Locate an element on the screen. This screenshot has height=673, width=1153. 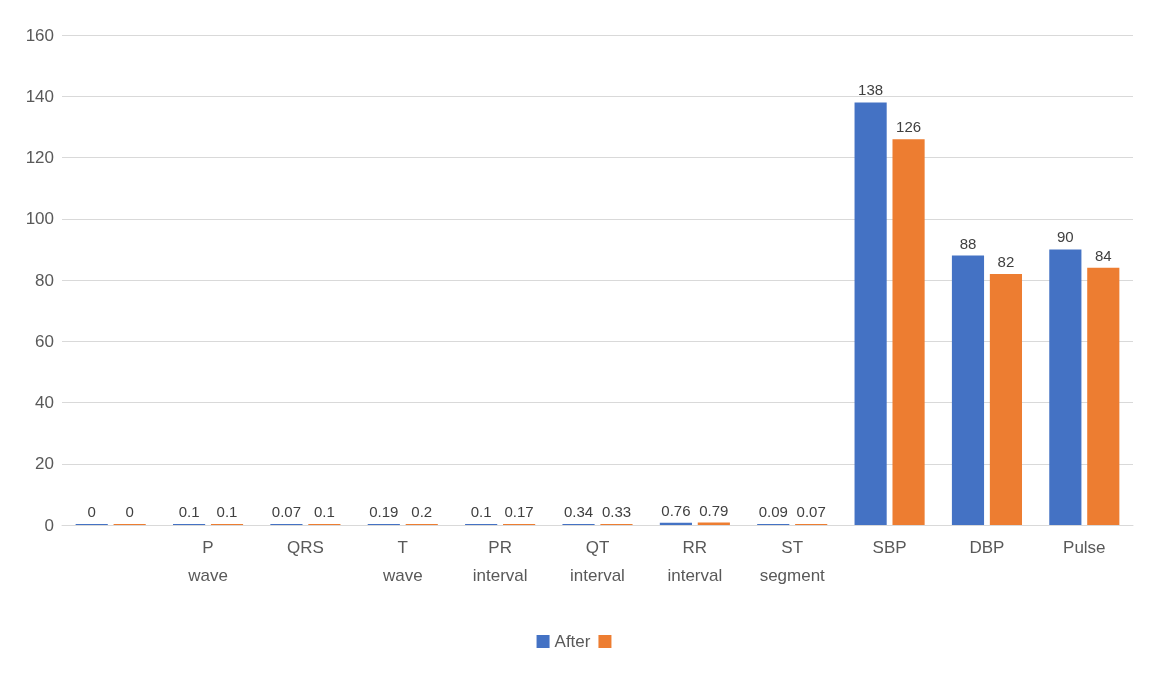
legend-label: After is located at coordinates (572, 641).